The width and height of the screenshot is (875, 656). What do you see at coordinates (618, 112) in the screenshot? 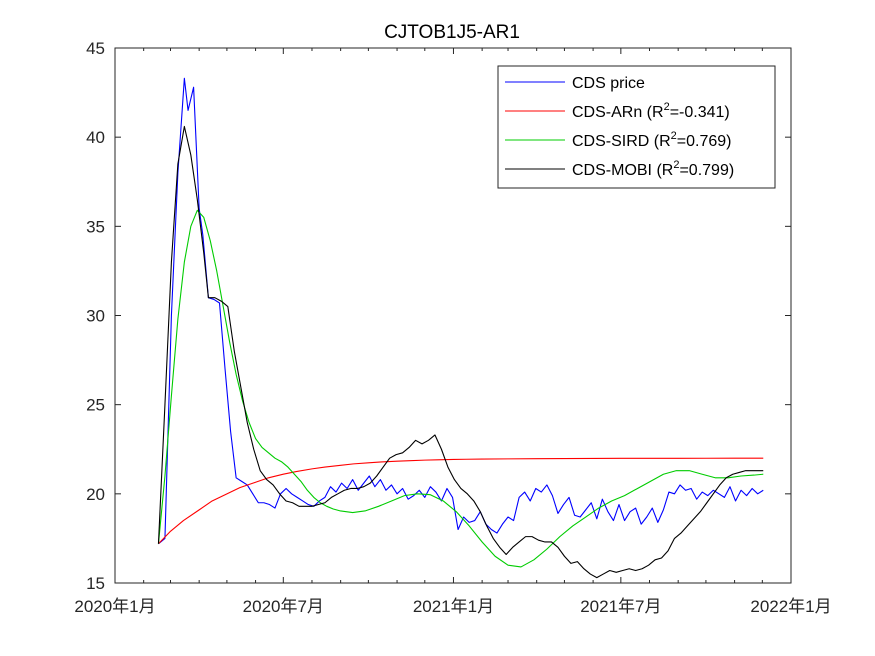
I see `legend-label-main: CDS-ARn (R` at bounding box center [618, 112].